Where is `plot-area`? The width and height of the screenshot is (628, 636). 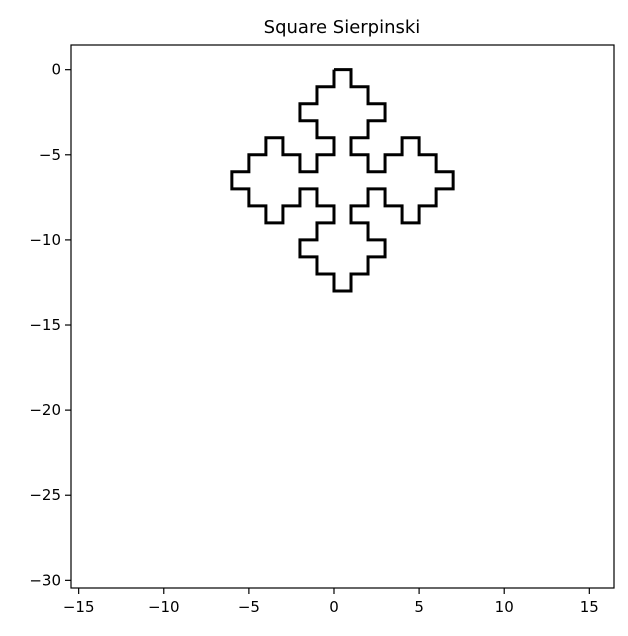 plot-area is located at coordinates (342, 180).